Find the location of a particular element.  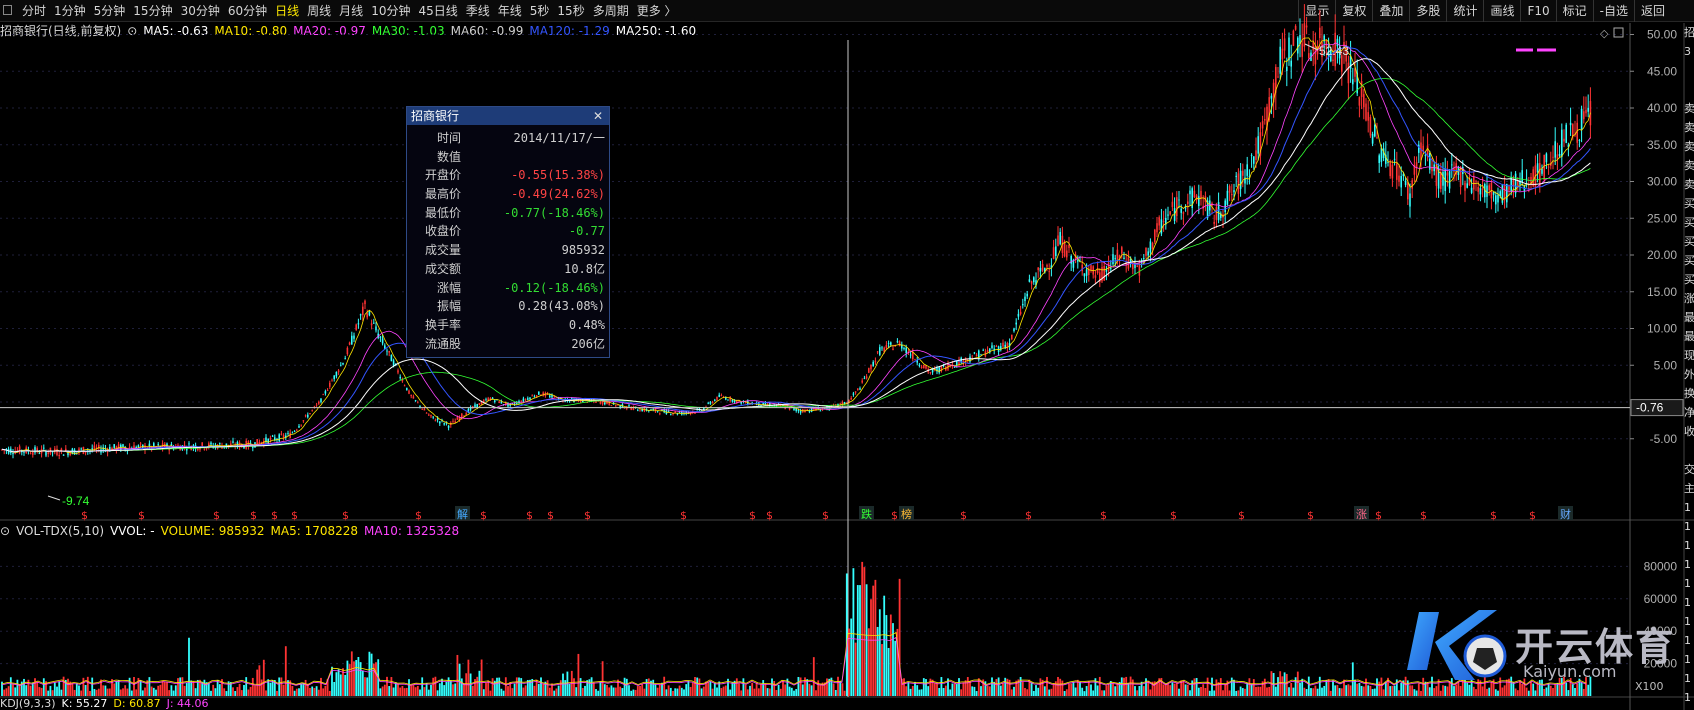

period-tab: 分时 is located at coordinates (34, 11).